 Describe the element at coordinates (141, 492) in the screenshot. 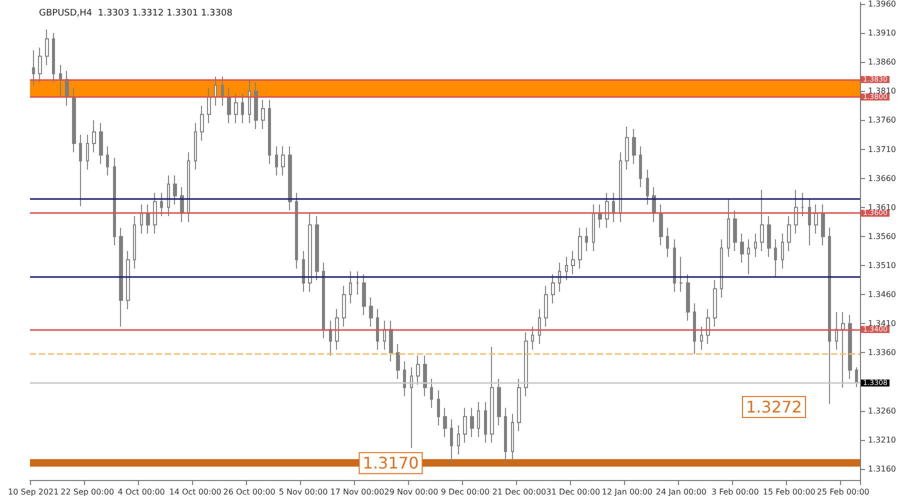

I see `x-tick-label: 4 Oct 00:00` at that location.